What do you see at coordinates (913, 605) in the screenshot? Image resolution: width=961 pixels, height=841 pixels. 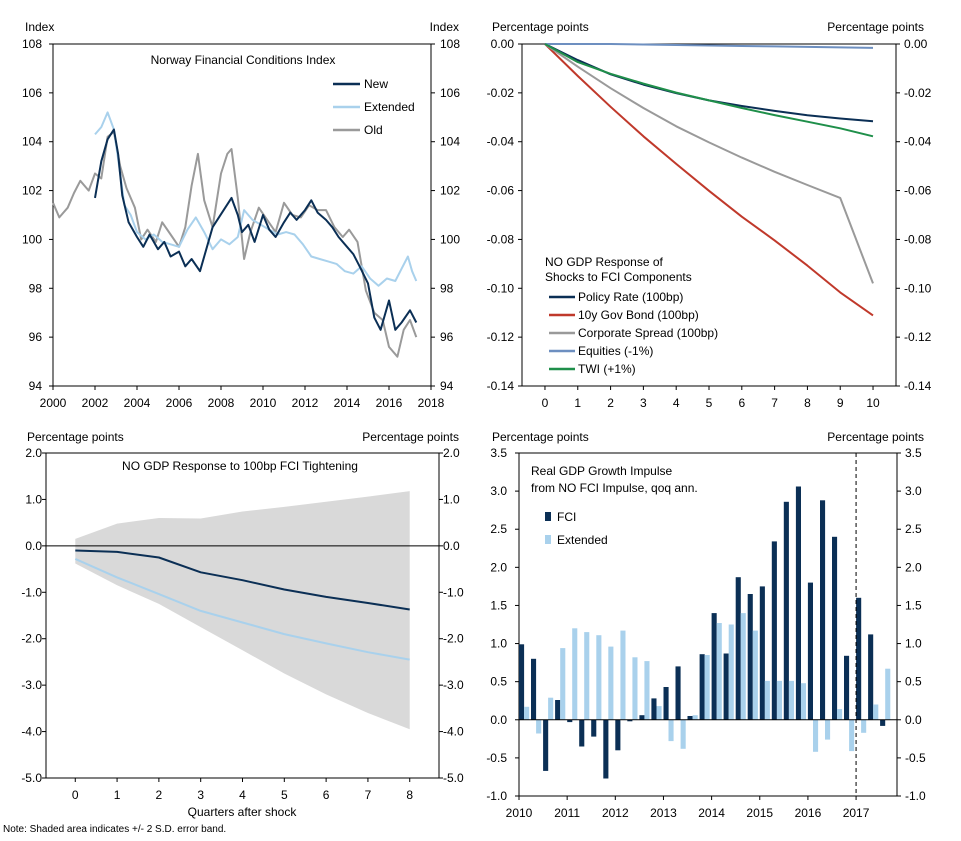 I see `y-tick-label-right: 1.5` at bounding box center [913, 605].